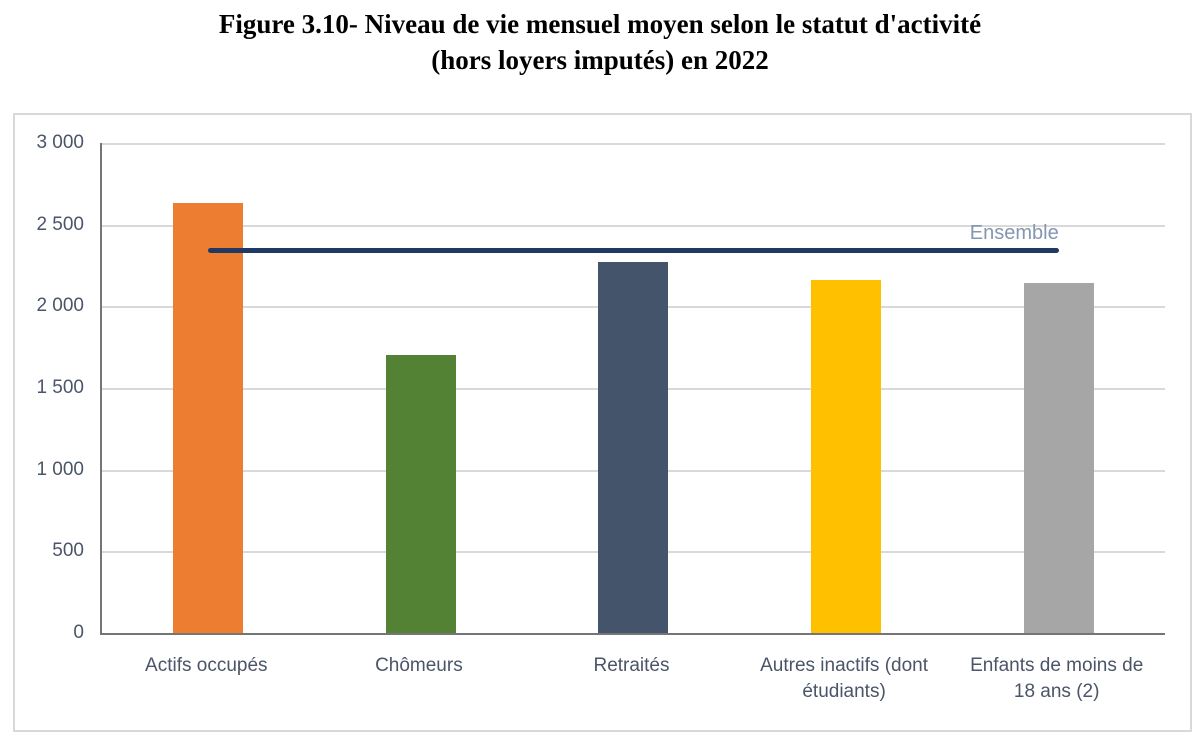 Image resolution: width=1200 pixels, height=742 pixels. What do you see at coordinates (60, 387) in the screenshot?
I see `y-tick-label-1500: 1 500` at bounding box center [60, 387].